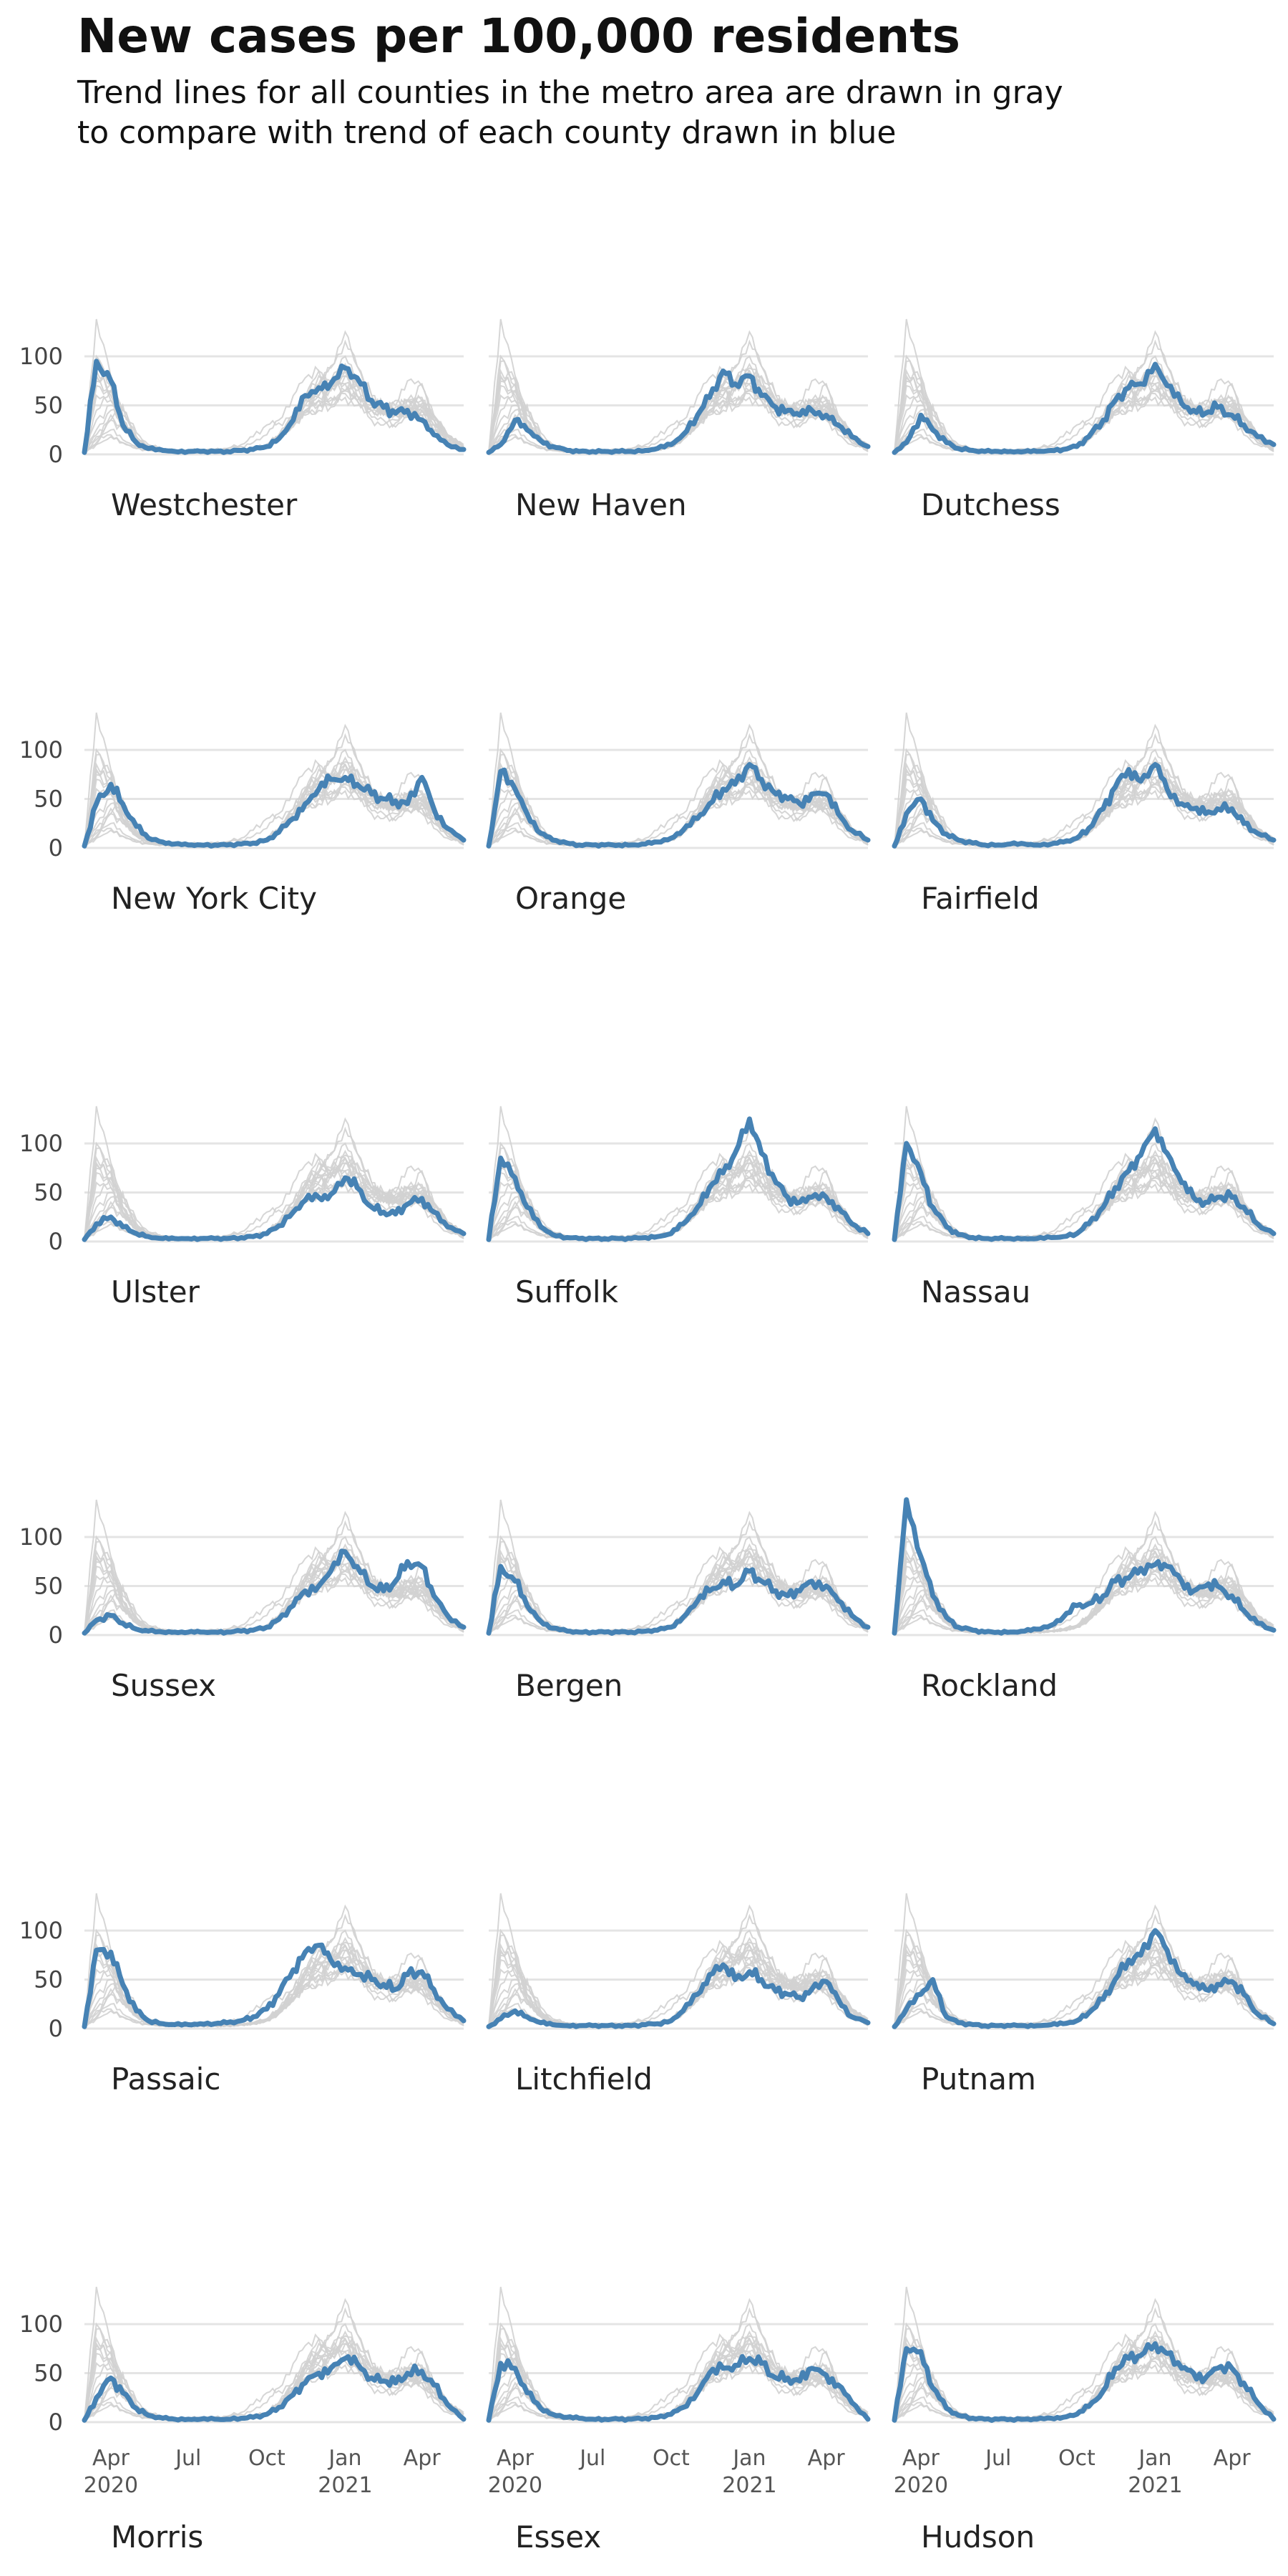 This screenshot has width=1288, height=2576. What do you see at coordinates (748, 2458) in the screenshot?
I see `x-tick-label: Jan` at bounding box center [748, 2458].